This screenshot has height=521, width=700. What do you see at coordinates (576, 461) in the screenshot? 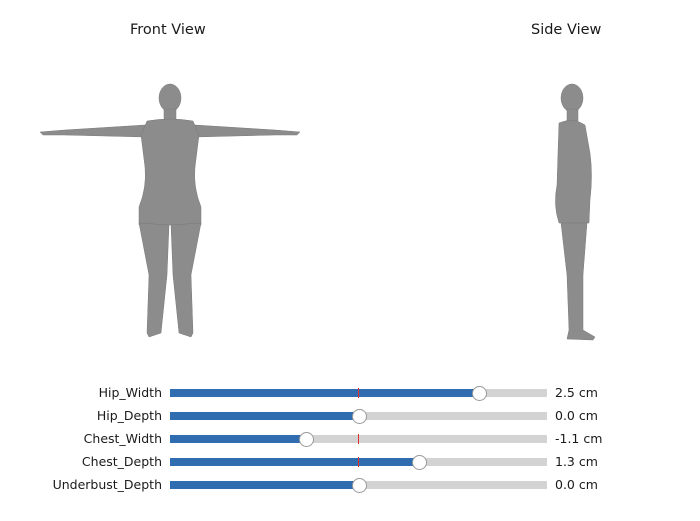
I see `slider-value: 1.3 cm` at bounding box center [576, 461].